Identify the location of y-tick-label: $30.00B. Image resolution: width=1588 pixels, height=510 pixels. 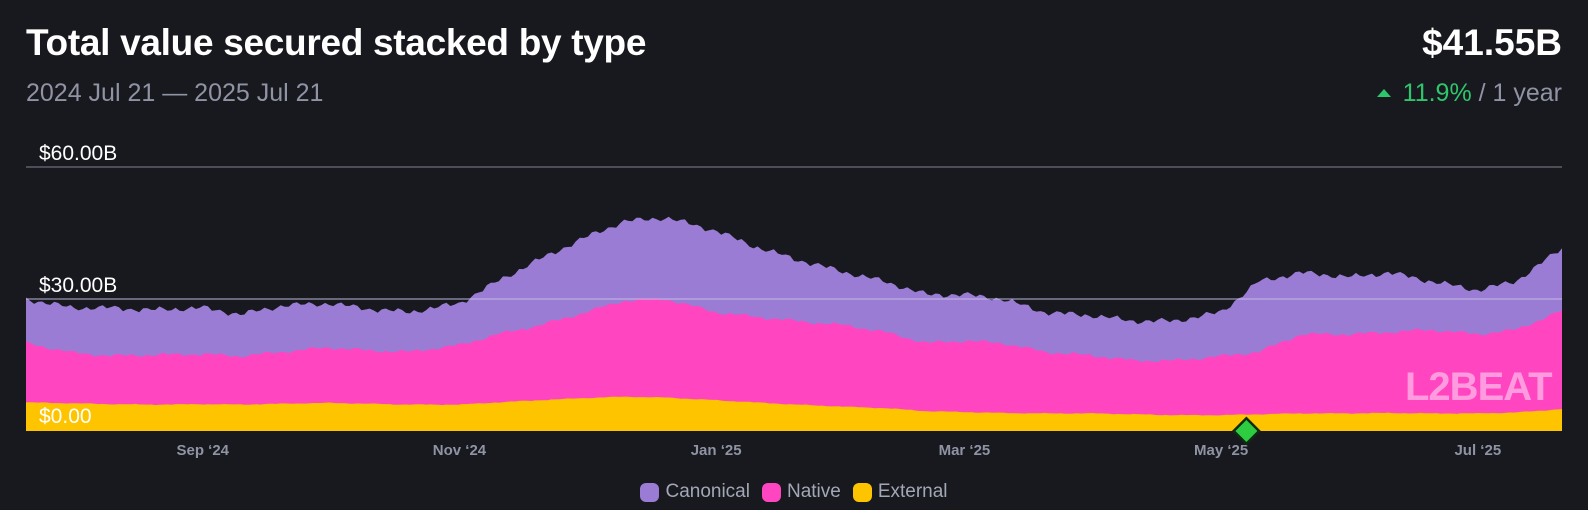
(78, 285).